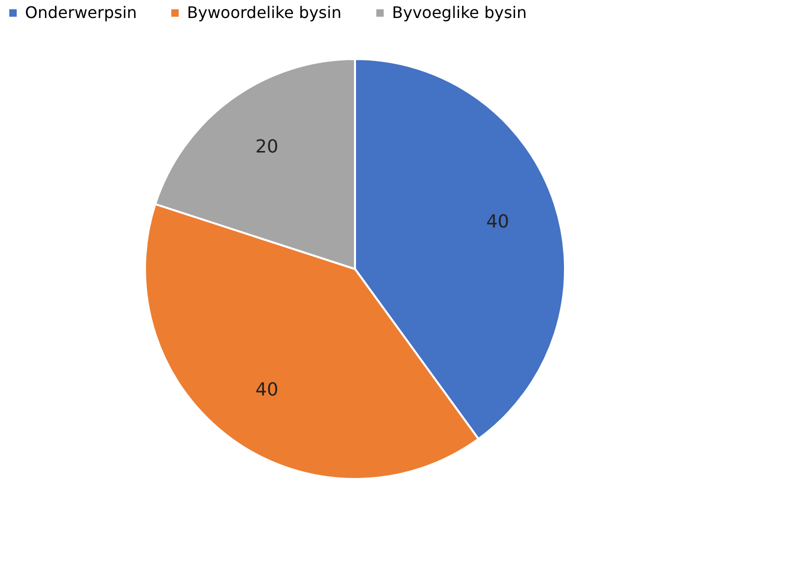 This screenshot has width=786, height=565. I want to click on legend-label: Onderwerpsin, so click(81, 12).